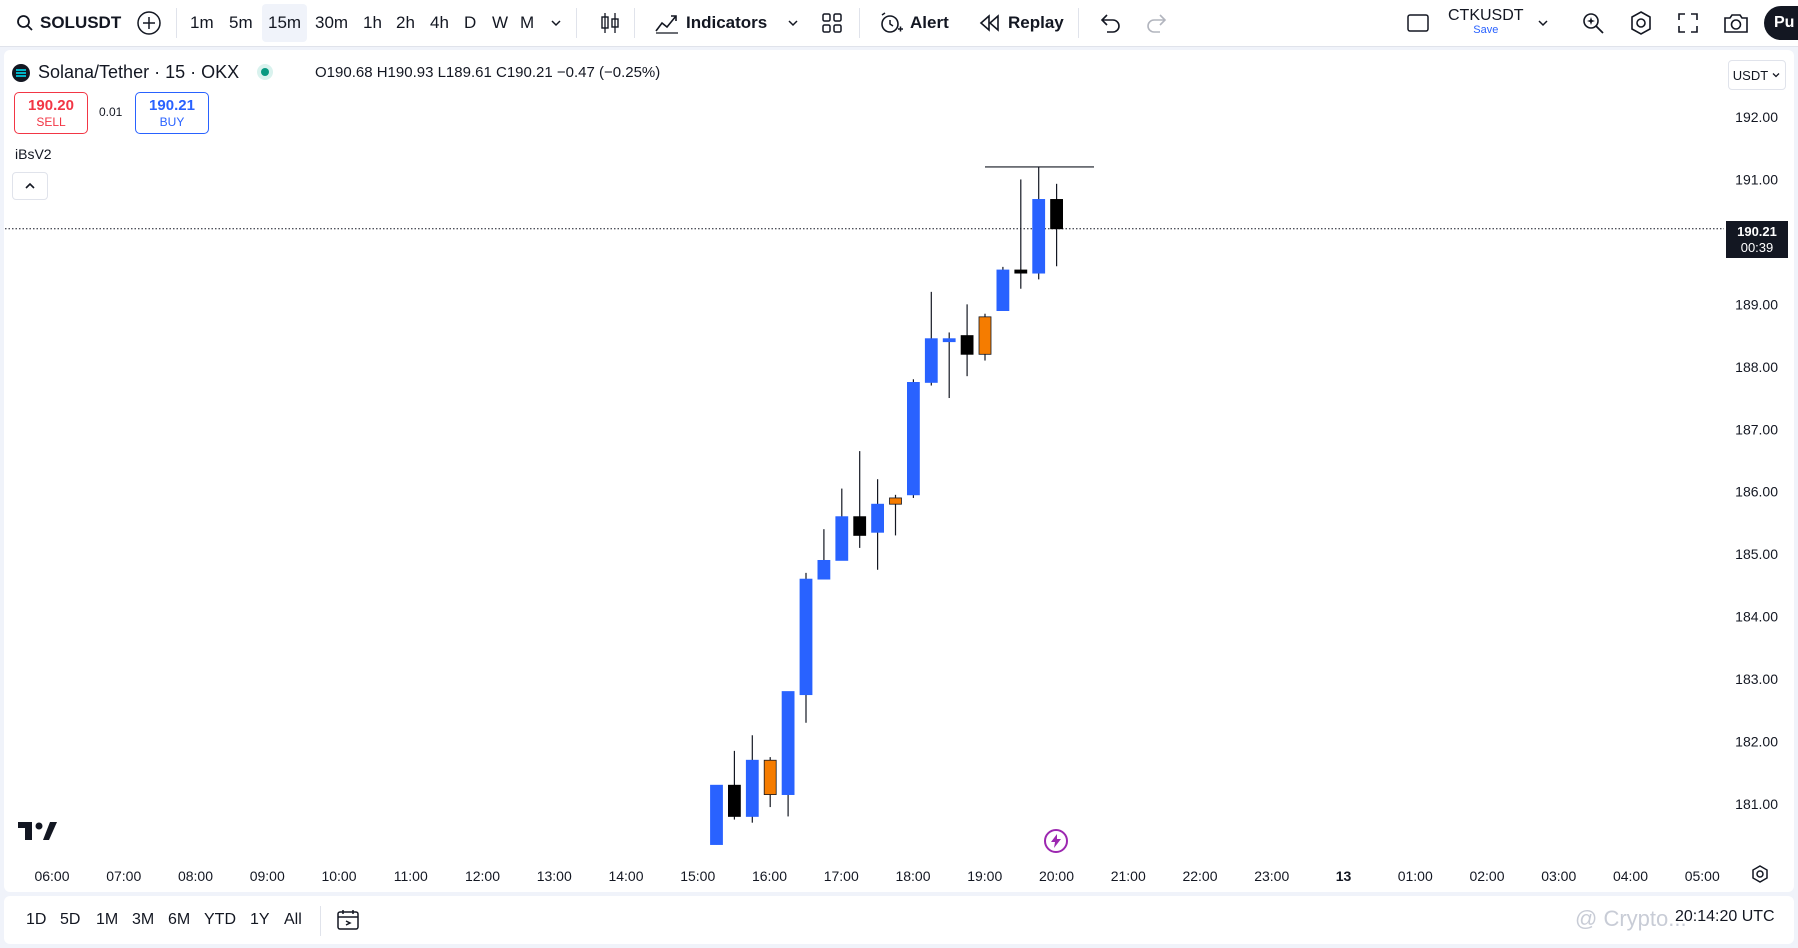 The height and width of the screenshot is (948, 1798). Describe the element at coordinates (1418, 23) in the screenshot. I see `layout-select-button` at that location.